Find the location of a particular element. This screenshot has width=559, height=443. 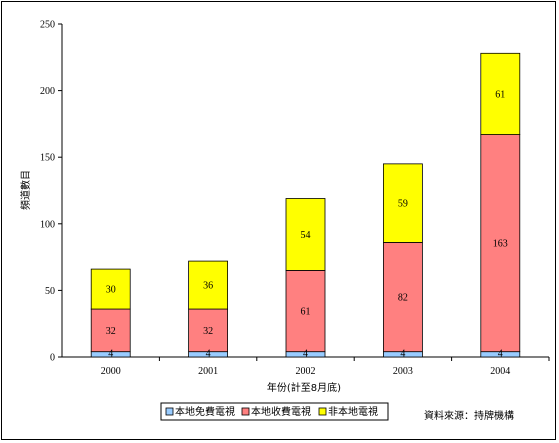

legend-label-non-local-tv: 非本地電視 is located at coordinates (353, 411).